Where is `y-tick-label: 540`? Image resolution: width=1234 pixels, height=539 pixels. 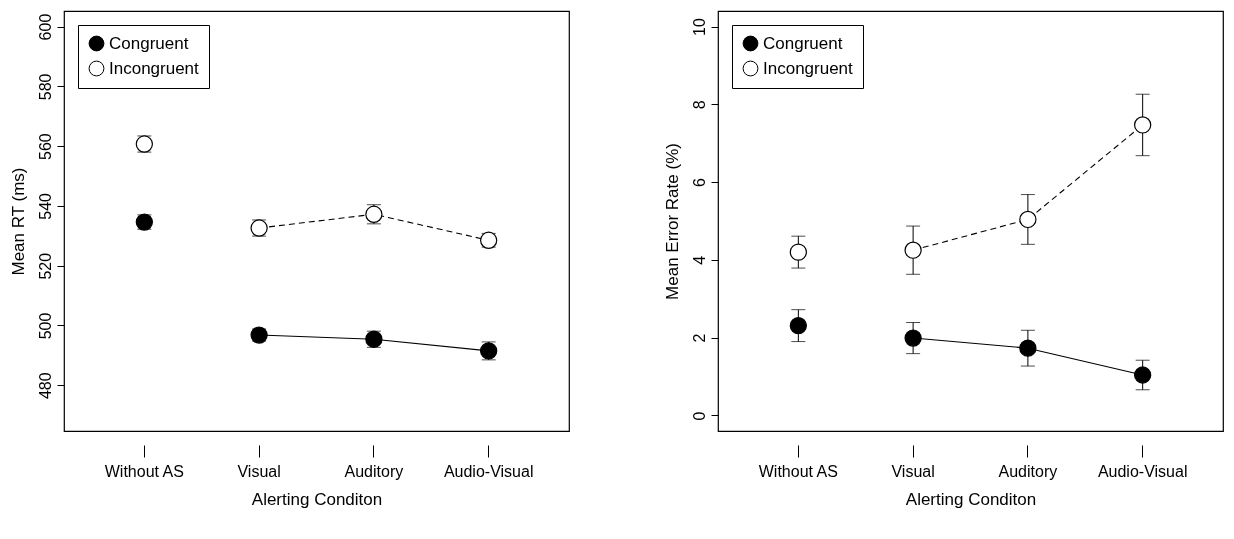
y-tick-label: 540 is located at coordinates (45, 206).